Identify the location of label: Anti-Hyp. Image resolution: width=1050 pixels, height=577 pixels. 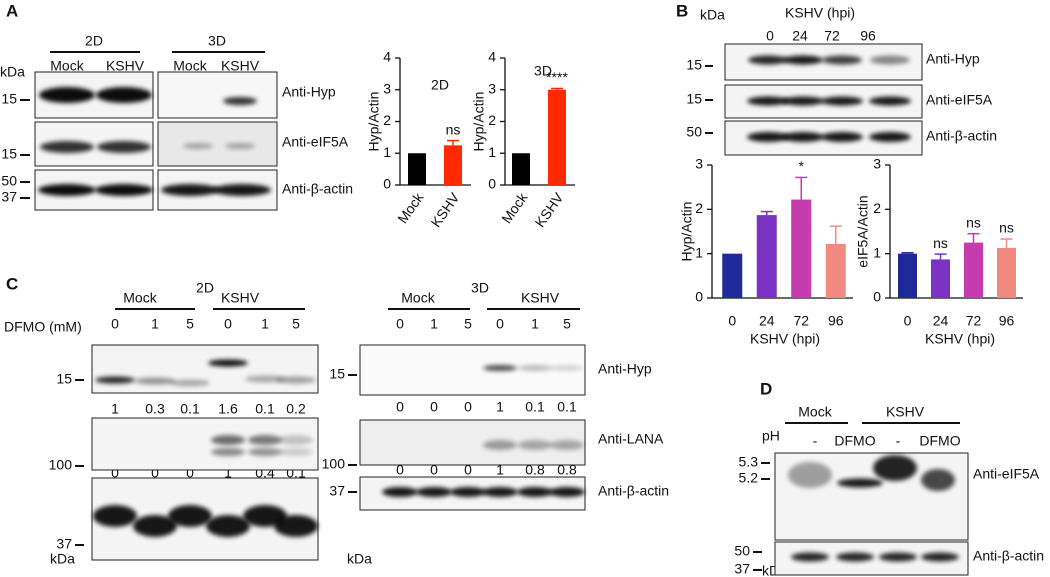
(953, 59).